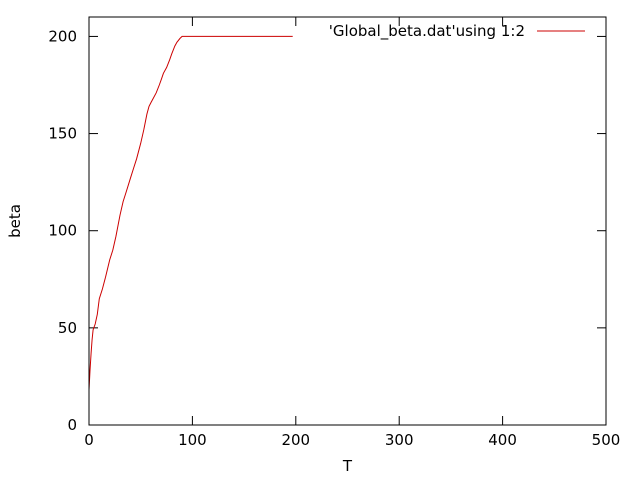  What do you see at coordinates (62, 231) in the screenshot?
I see `y-tick-label: 100` at bounding box center [62, 231].